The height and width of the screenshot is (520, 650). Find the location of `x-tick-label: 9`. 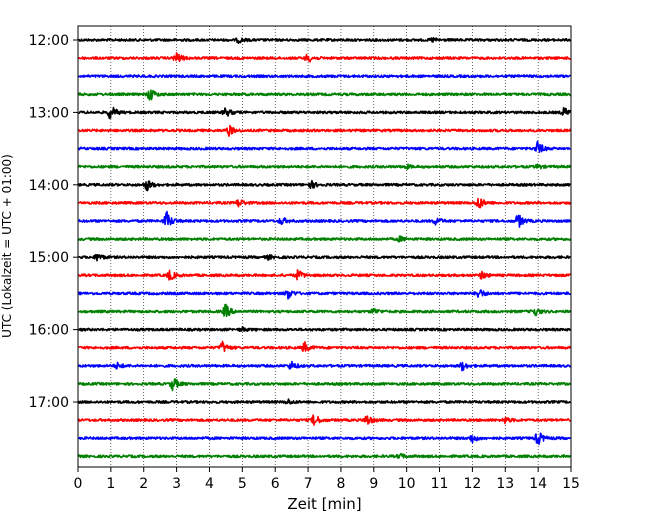

x-tick-label: 9 is located at coordinates (373, 484).